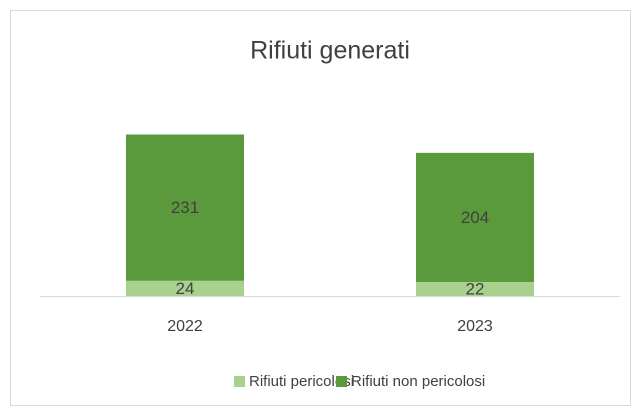  Describe the element at coordinates (418, 381) in the screenshot. I see `legend-label: Rifiuti non pericolosi` at that location.